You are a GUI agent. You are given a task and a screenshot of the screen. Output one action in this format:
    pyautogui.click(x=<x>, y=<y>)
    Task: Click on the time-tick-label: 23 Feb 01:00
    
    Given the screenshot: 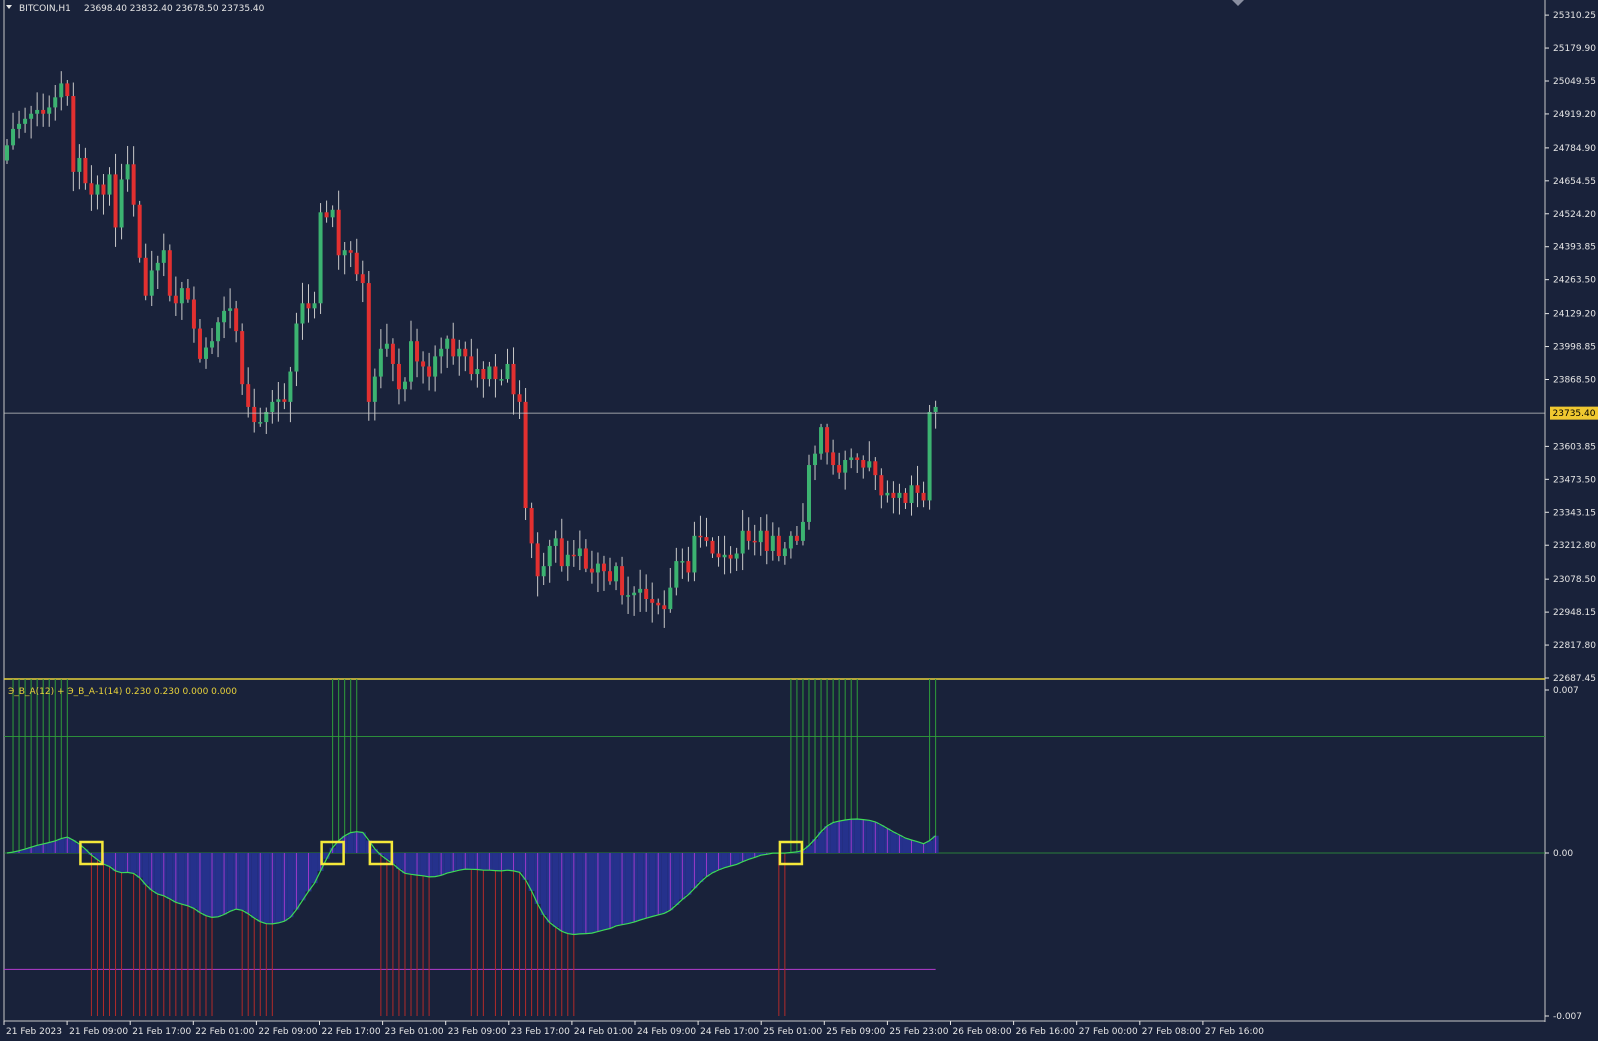 What is the action you would take?
    pyautogui.click(x=414, y=1032)
    